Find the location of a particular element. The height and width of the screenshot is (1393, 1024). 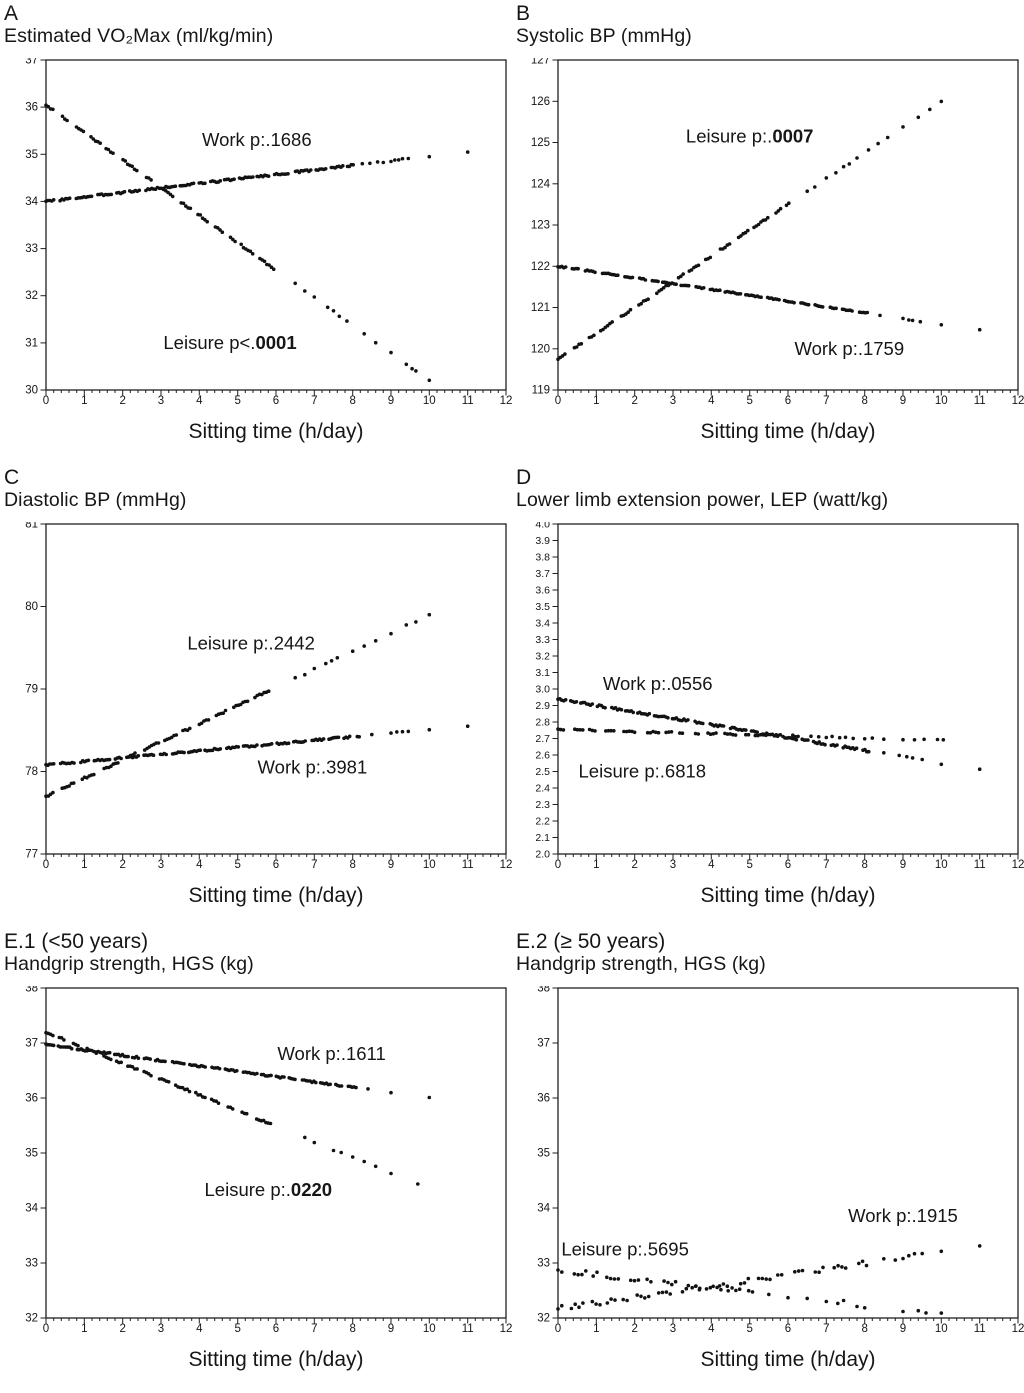

svg-text: 34 is located at coordinates (31, 202).